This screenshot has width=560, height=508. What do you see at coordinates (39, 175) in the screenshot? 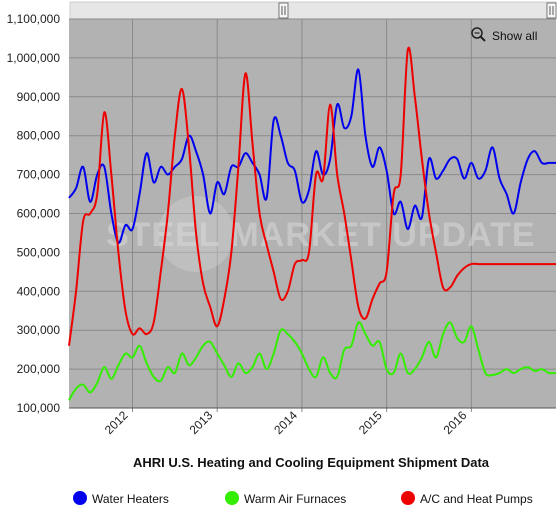
I see `y-tick-label: 700,000` at bounding box center [39, 175].